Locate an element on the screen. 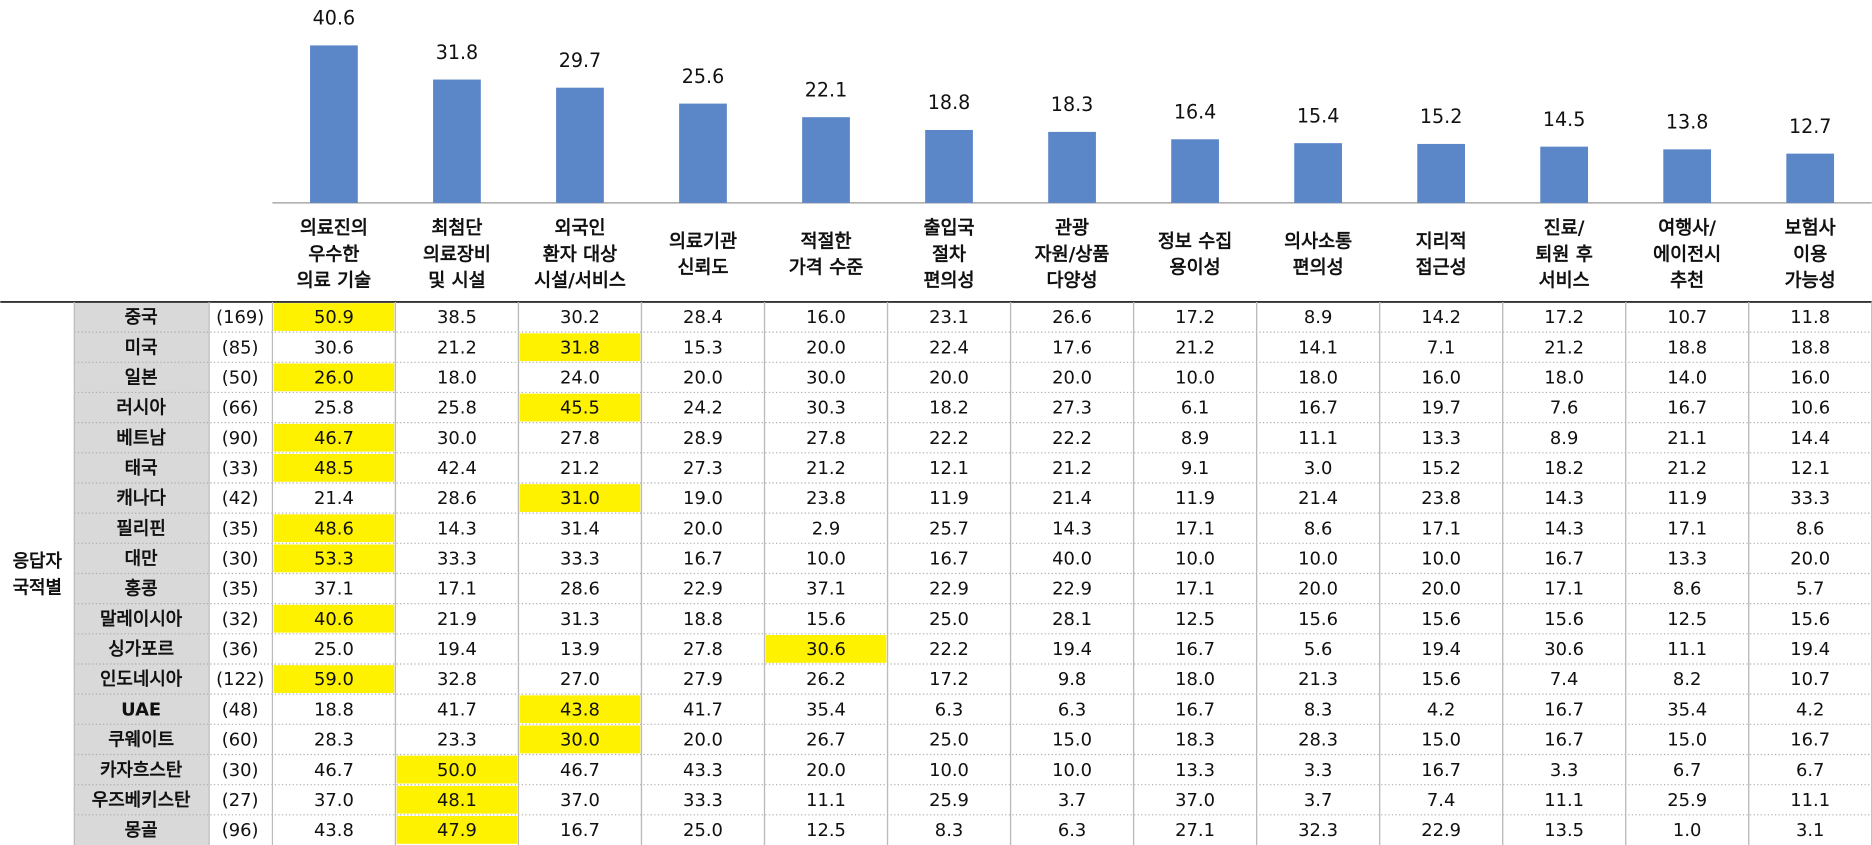 The image size is (1872, 845). table-cell: 30.0 is located at coordinates (580, 740).